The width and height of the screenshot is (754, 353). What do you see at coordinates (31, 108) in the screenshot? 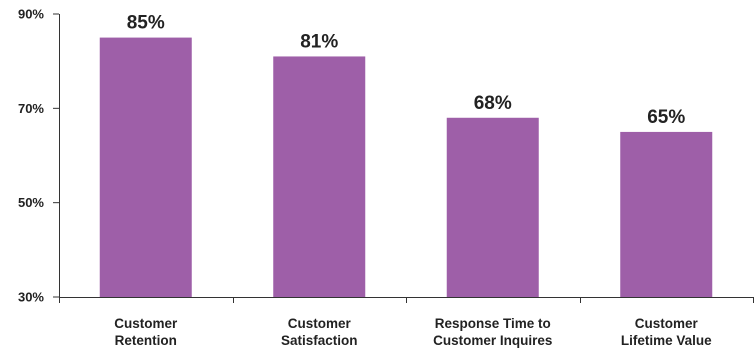
I see `y-tick-label: 70%` at bounding box center [31, 108].